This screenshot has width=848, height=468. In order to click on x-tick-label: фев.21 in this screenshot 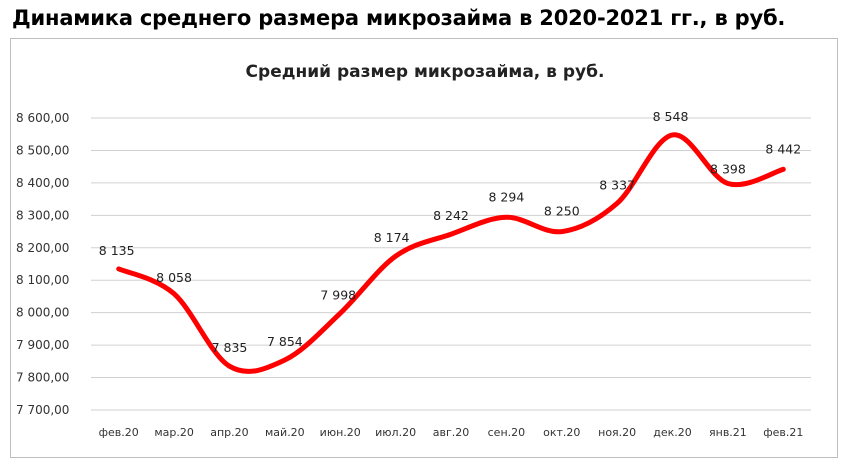, I will do `click(783, 432)`.